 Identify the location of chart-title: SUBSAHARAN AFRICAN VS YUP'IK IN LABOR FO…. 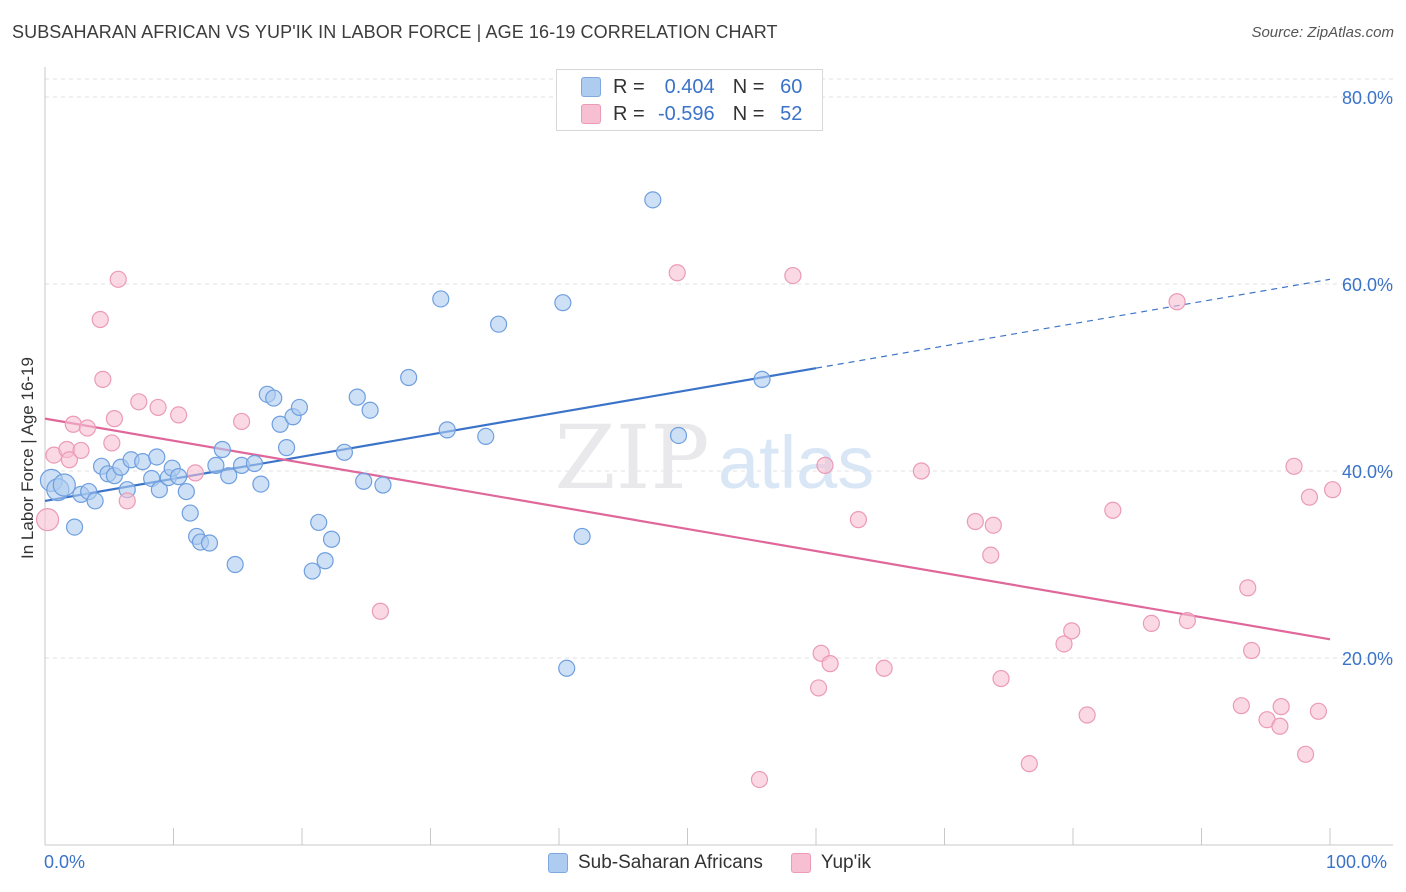
(395, 32).